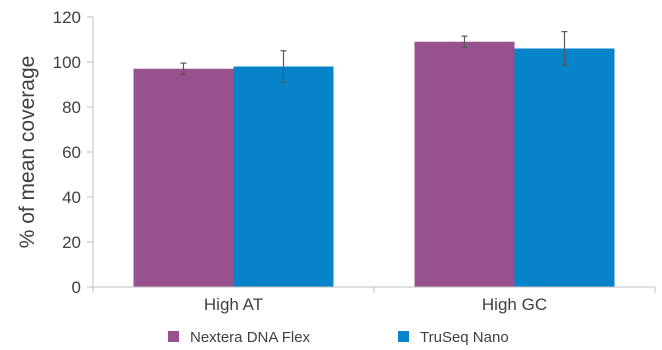 This screenshot has height=350, width=662. What do you see at coordinates (67, 62) in the screenshot?
I see `y-tick-label: 100` at bounding box center [67, 62].